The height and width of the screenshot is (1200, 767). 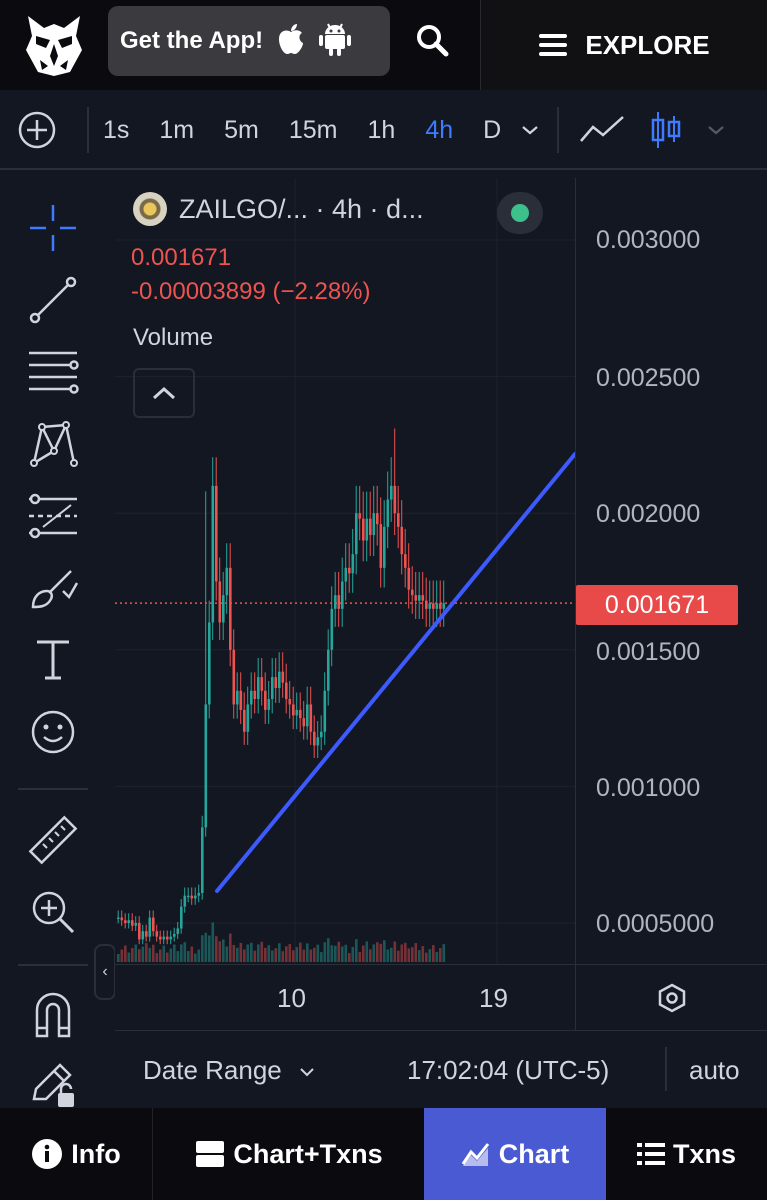 What do you see at coordinates (53, 1014) in the screenshot?
I see `magnet-tool` at bounding box center [53, 1014].